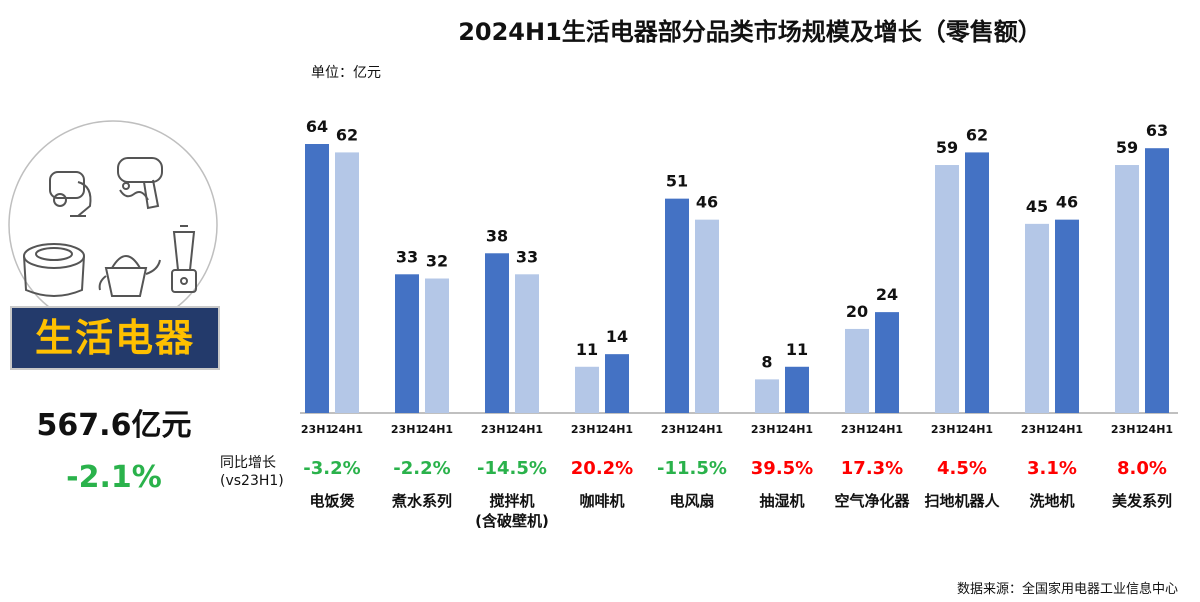  What do you see at coordinates (252, 472) in the screenshot?
I see `yoy-label: 同比增长 (vs23H1)` at bounding box center [252, 472].